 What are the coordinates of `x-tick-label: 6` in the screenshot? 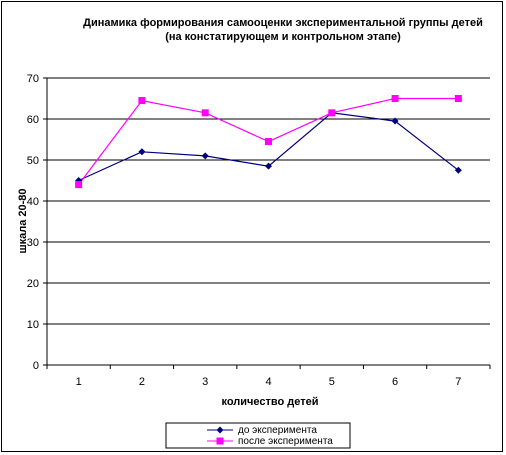 It's located at (395, 382).